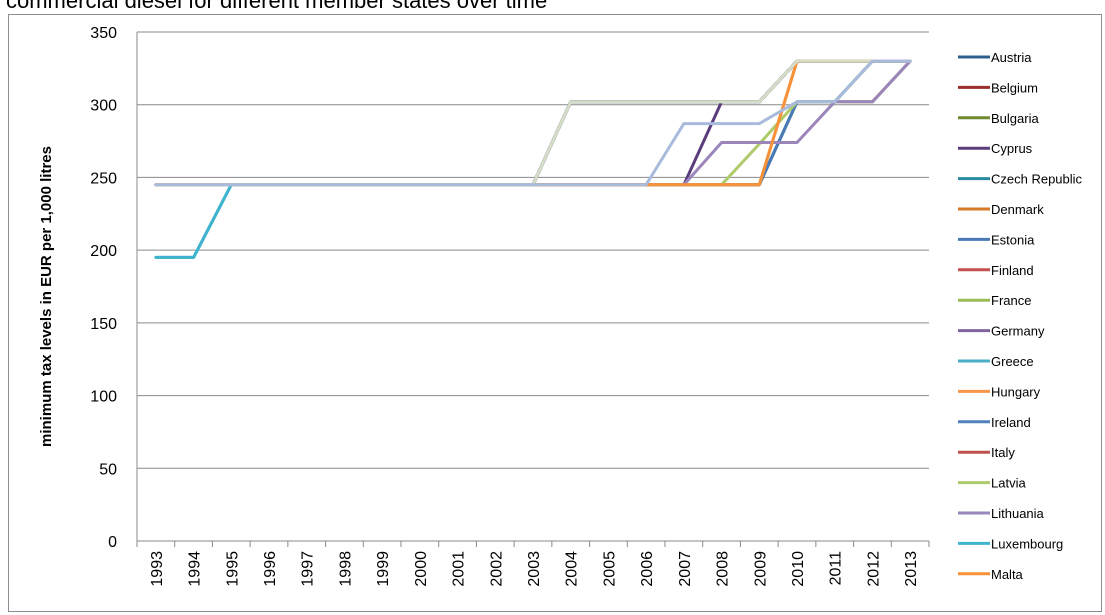  Describe the element at coordinates (647, 569) in the screenshot. I see `x-tick-label: 2006` at that location.